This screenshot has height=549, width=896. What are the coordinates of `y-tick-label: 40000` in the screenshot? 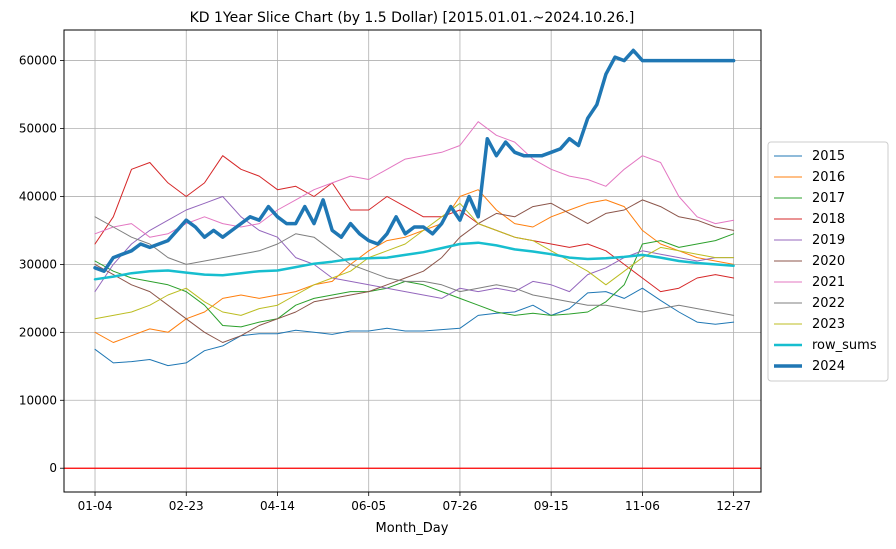 It's located at (38, 196).